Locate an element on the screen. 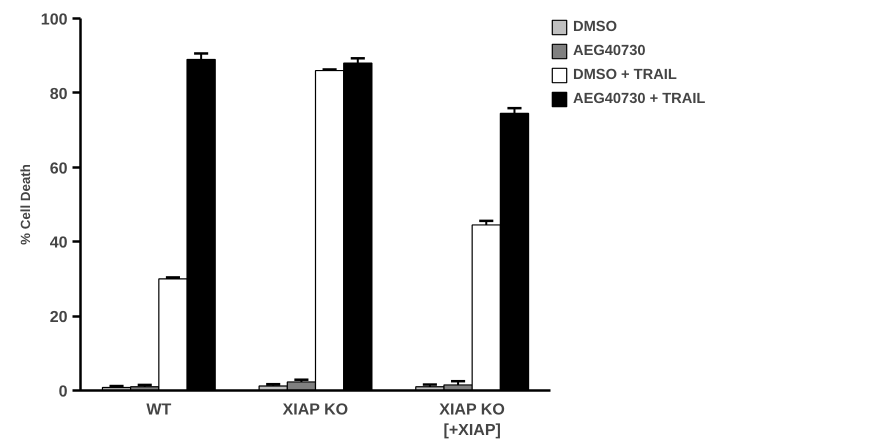 The height and width of the screenshot is (447, 883). y-tick-label: 20 is located at coordinates (59, 317).